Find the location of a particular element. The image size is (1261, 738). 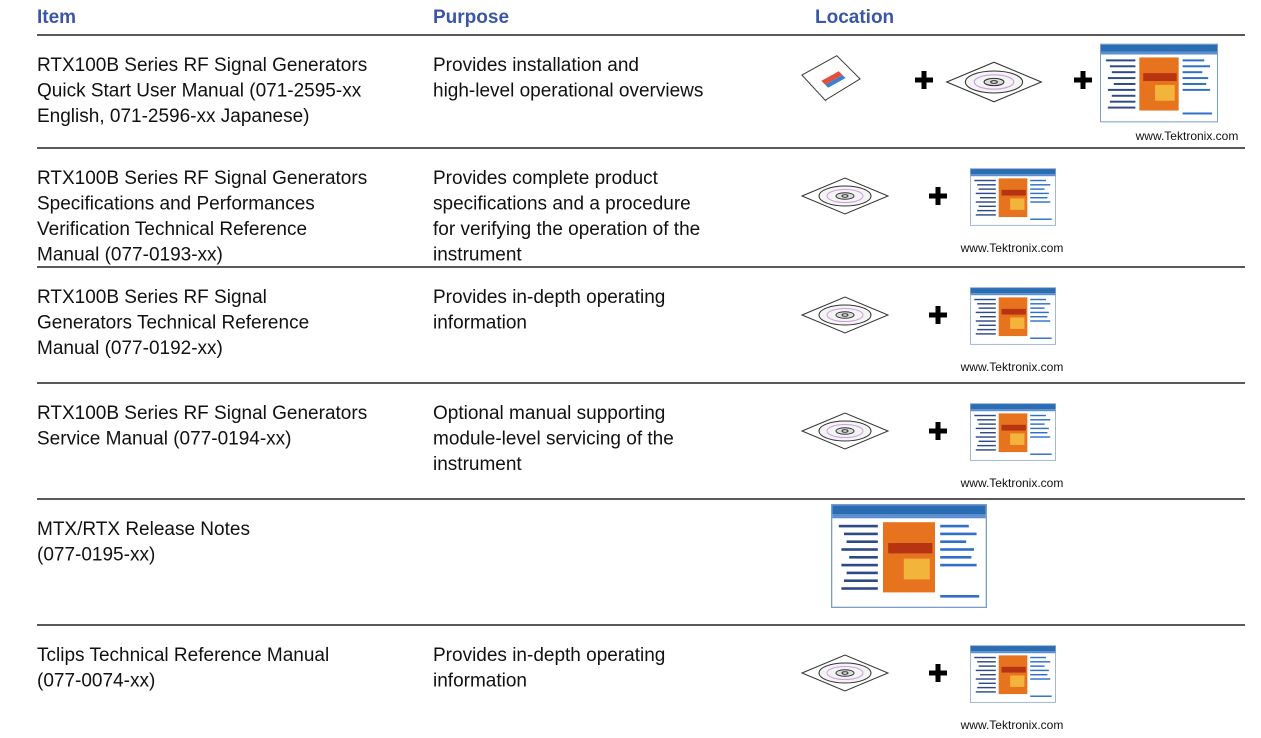

purpose-text: module-level servicing of the is located at coordinates (553, 439).